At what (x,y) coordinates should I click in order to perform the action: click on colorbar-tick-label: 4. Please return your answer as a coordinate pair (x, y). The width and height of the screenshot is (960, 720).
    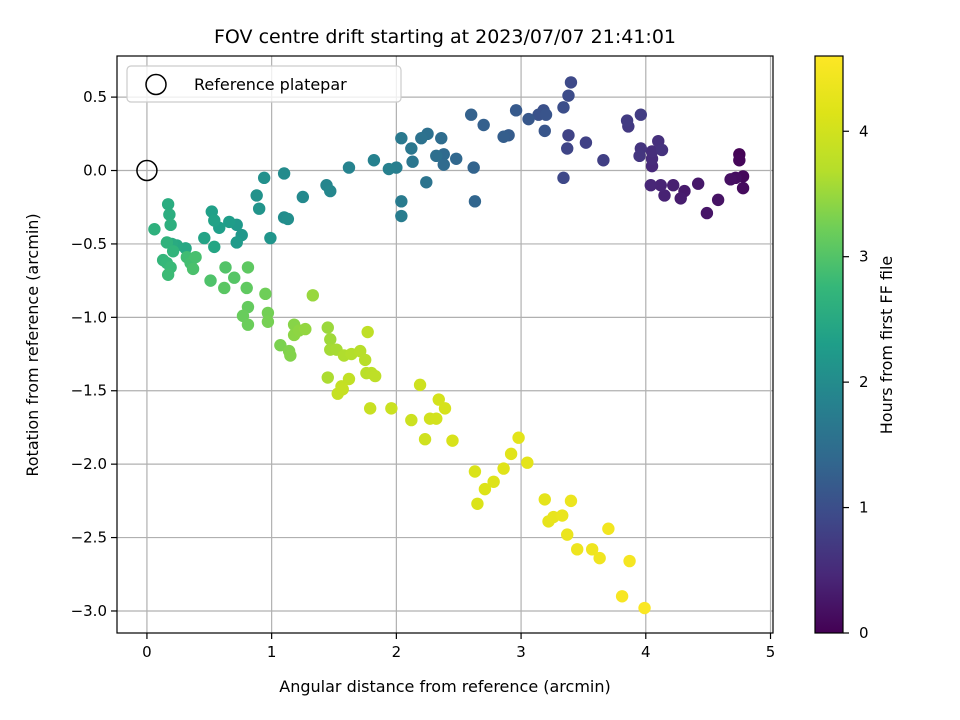
    Looking at the image, I should click on (864, 131).